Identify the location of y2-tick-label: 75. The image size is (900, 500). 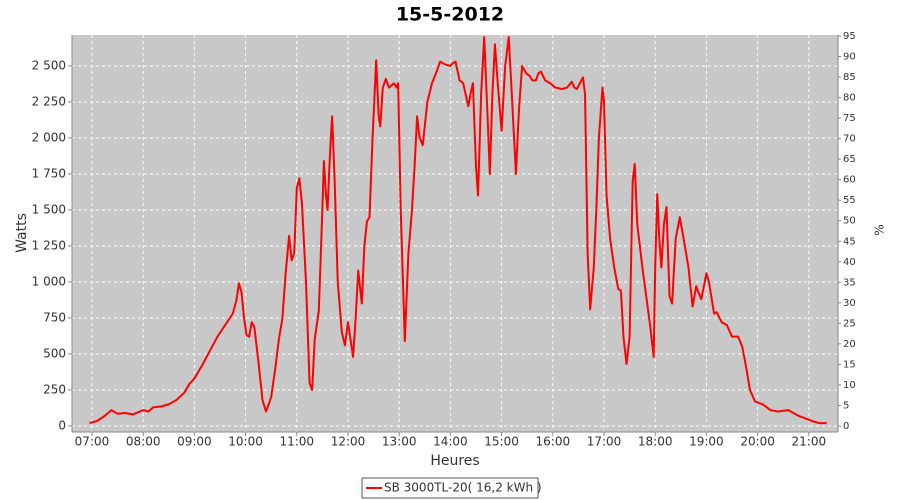
(849, 118).